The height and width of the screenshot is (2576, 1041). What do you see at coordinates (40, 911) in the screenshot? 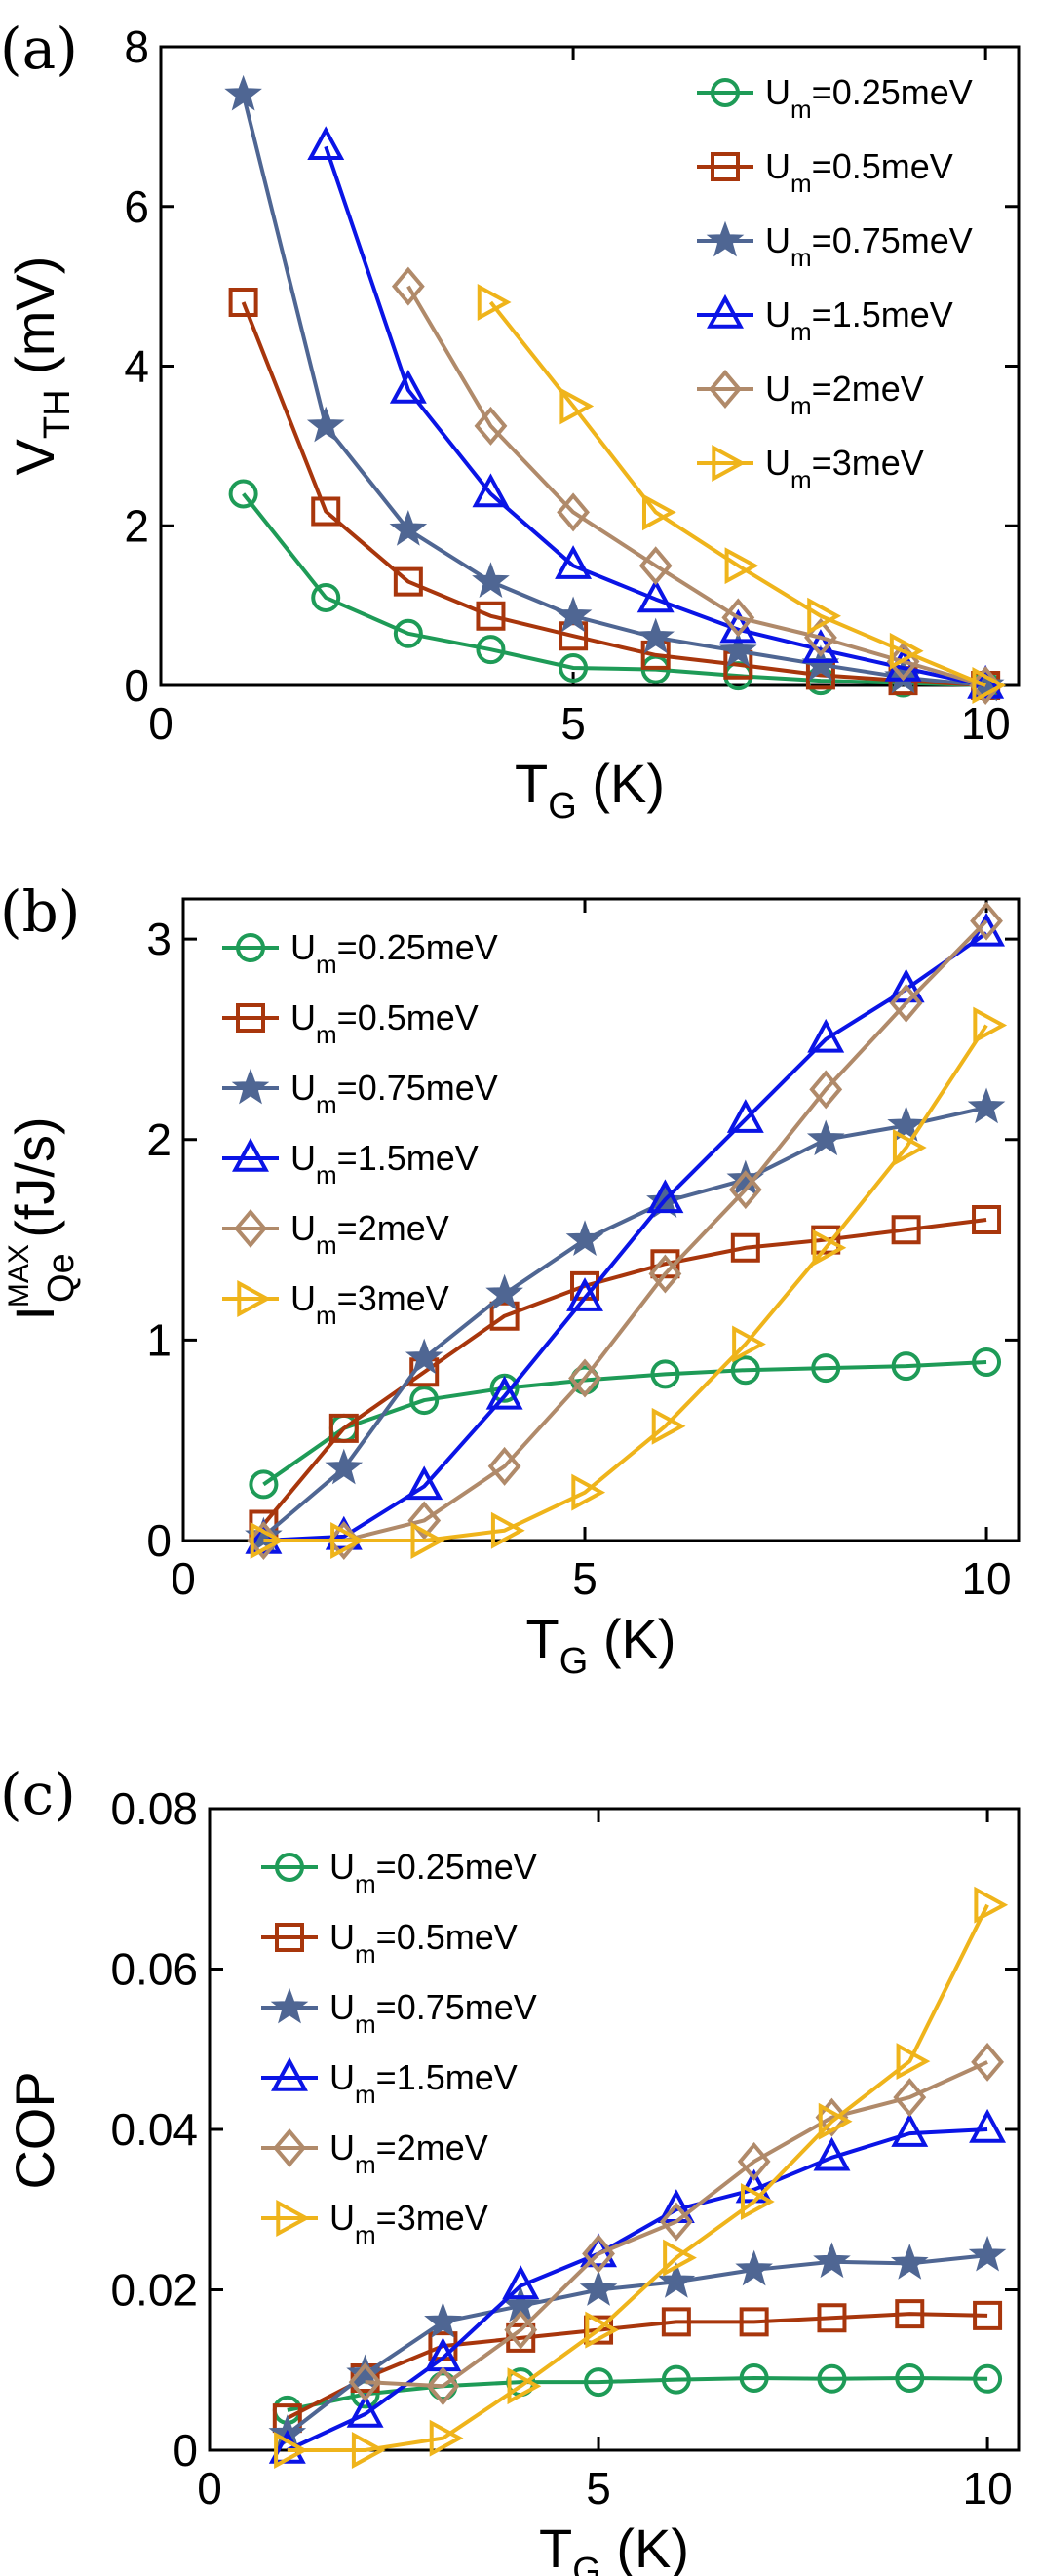
I see `panel-label: (b)` at bounding box center [40, 911].